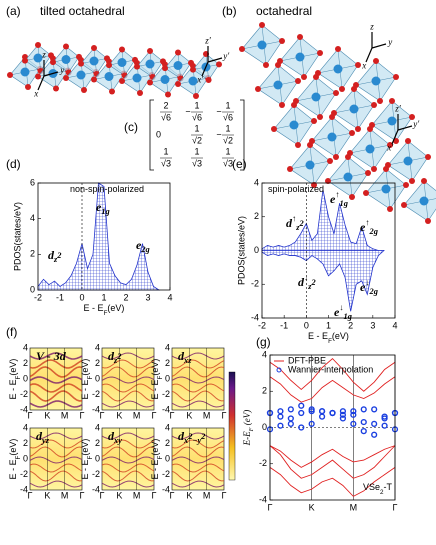 This screenshot has height=545, width=436. Describe the element at coordinates (104, 236) in the screenshot. I see `plot-frame` at that location.